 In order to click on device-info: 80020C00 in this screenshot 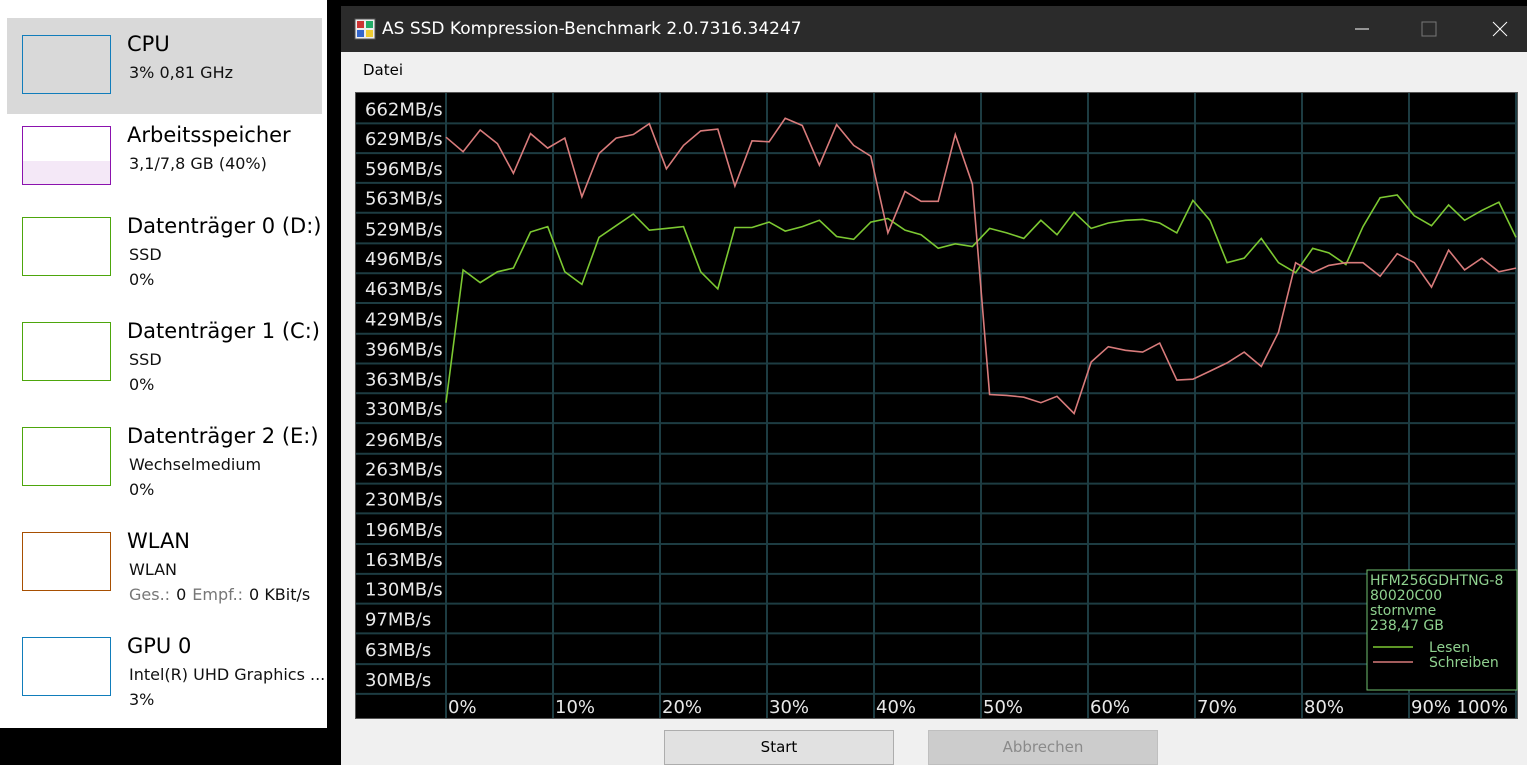, I will do `click(1406, 596)`.